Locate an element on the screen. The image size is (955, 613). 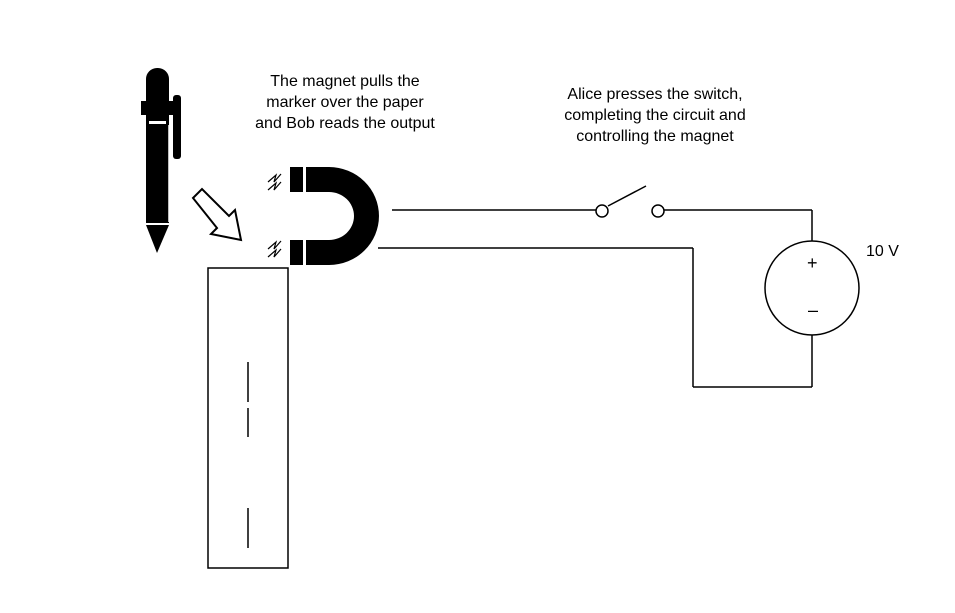
voltage-source-icon is located at coordinates (812, 288).